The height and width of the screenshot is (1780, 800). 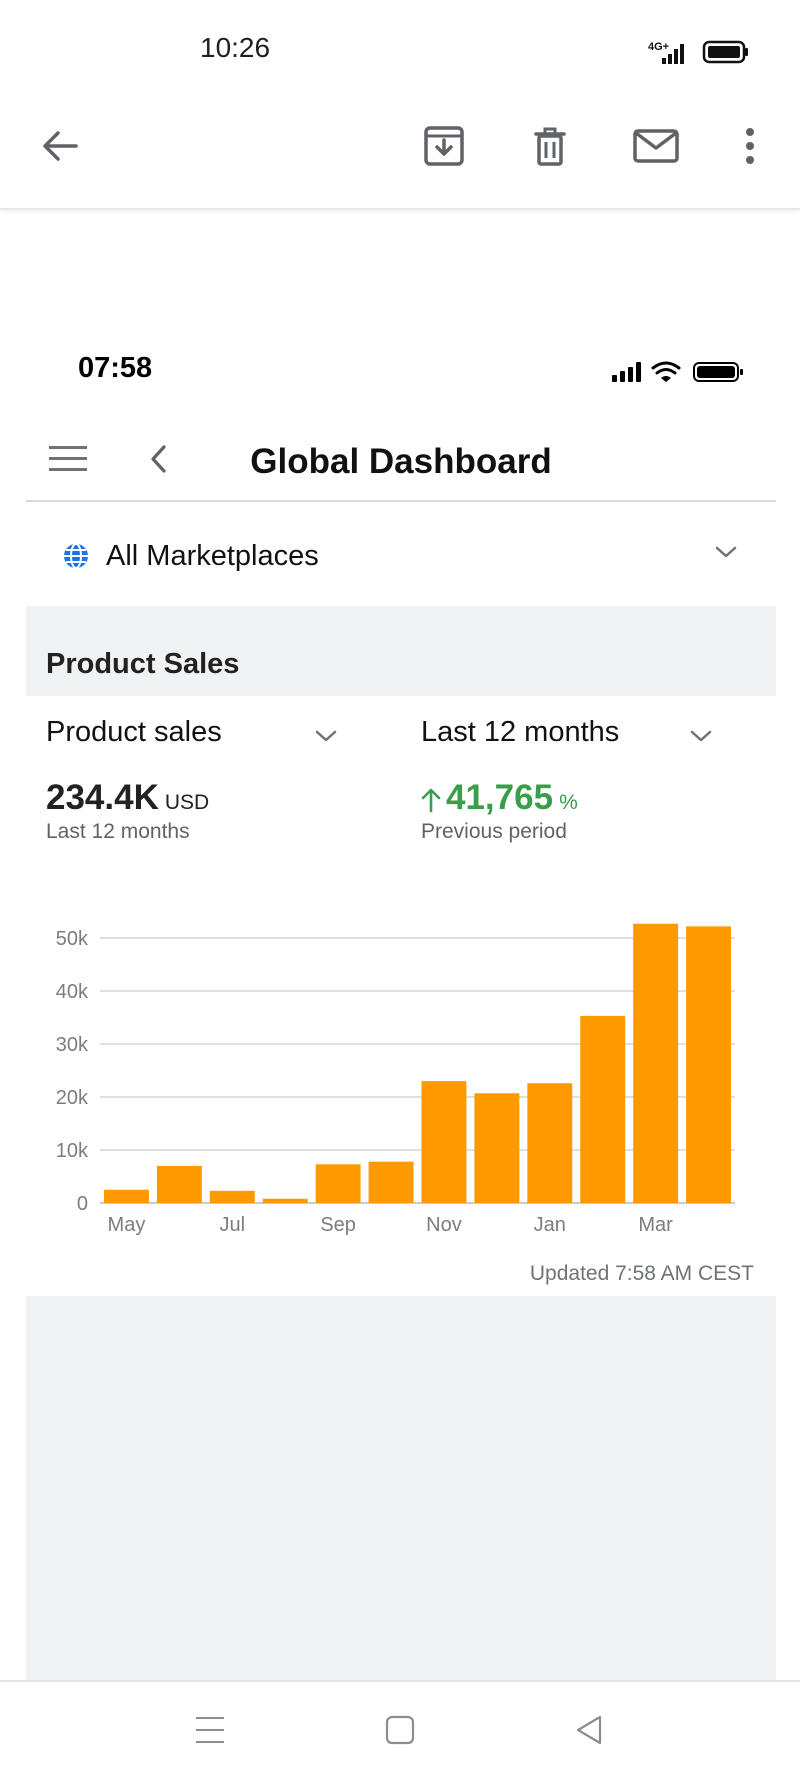 I want to click on trash-icon, so click(x=550, y=146).